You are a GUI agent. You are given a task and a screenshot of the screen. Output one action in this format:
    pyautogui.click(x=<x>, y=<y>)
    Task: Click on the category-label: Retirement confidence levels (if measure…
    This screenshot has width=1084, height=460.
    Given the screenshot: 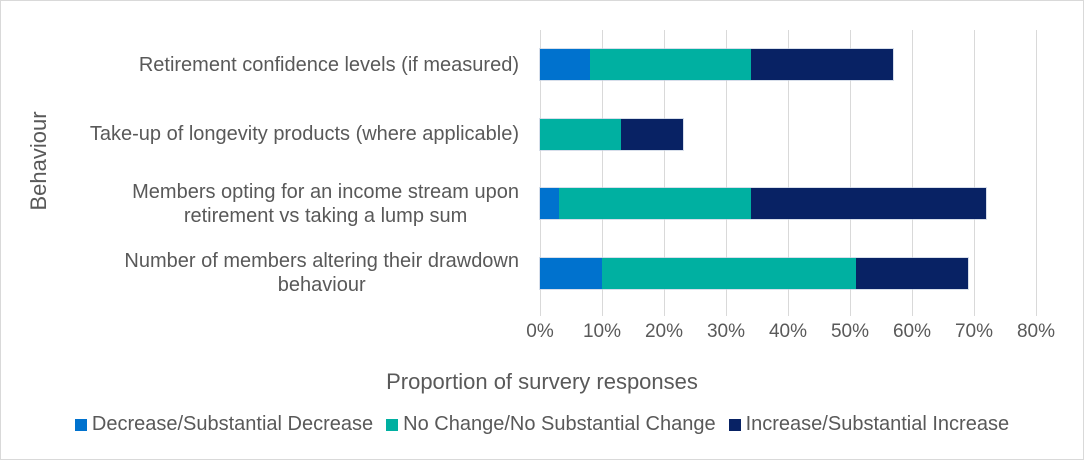 What is the action you would take?
    pyautogui.click(x=328, y=64)
    